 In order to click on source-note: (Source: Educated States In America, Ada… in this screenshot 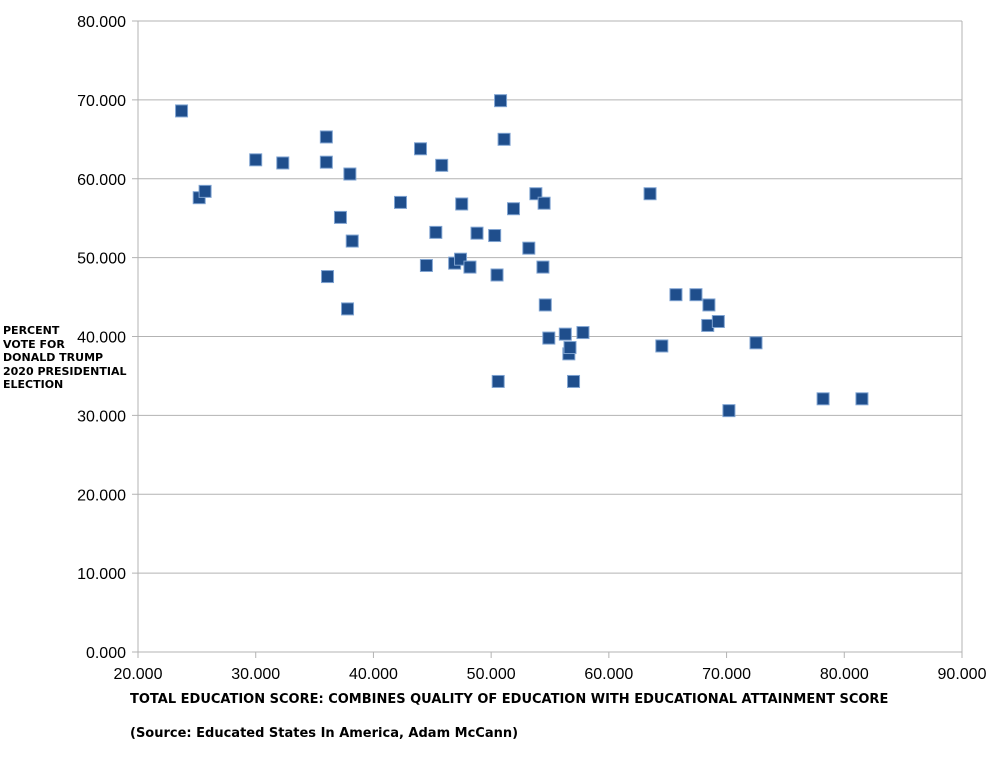, I will do `click(324, 733)`.